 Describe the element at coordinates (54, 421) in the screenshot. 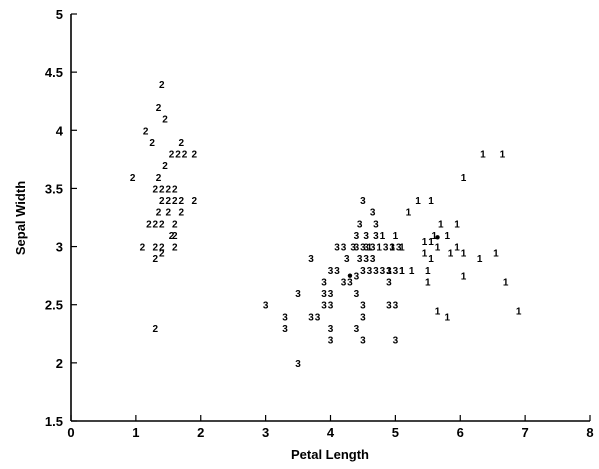

I see `y-tick-label: 1.5` at that location.